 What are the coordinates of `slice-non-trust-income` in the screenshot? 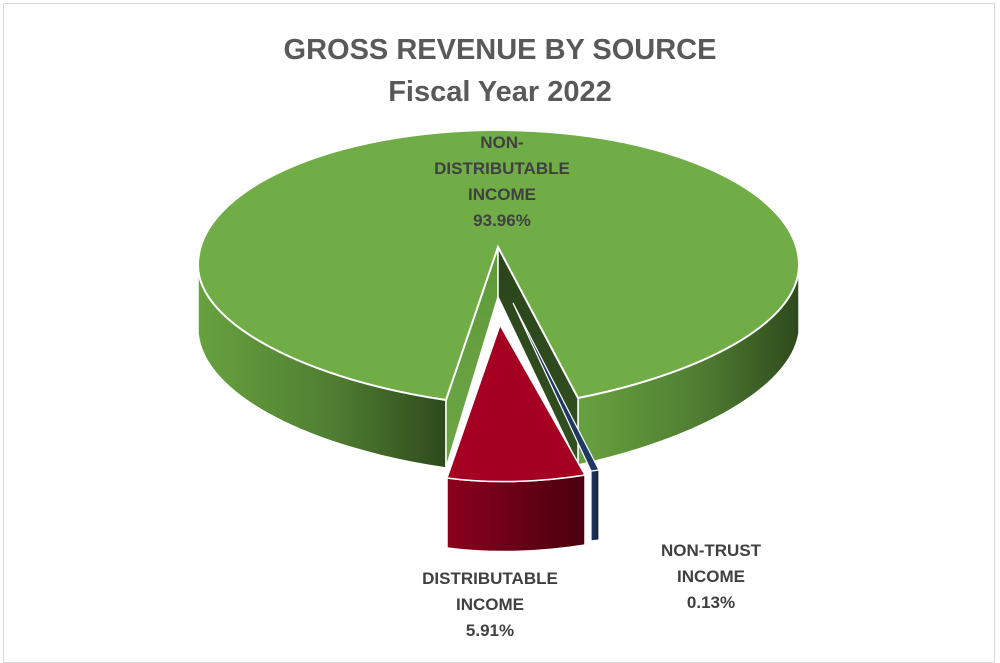 It's located at (556, 422).